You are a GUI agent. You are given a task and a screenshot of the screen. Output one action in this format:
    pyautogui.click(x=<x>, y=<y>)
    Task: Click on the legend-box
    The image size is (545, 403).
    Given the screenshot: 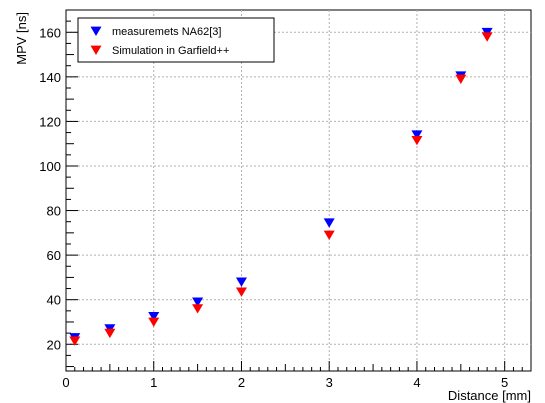 What is the action you would take?
    pyautogui.click(x=176, y=40)
    